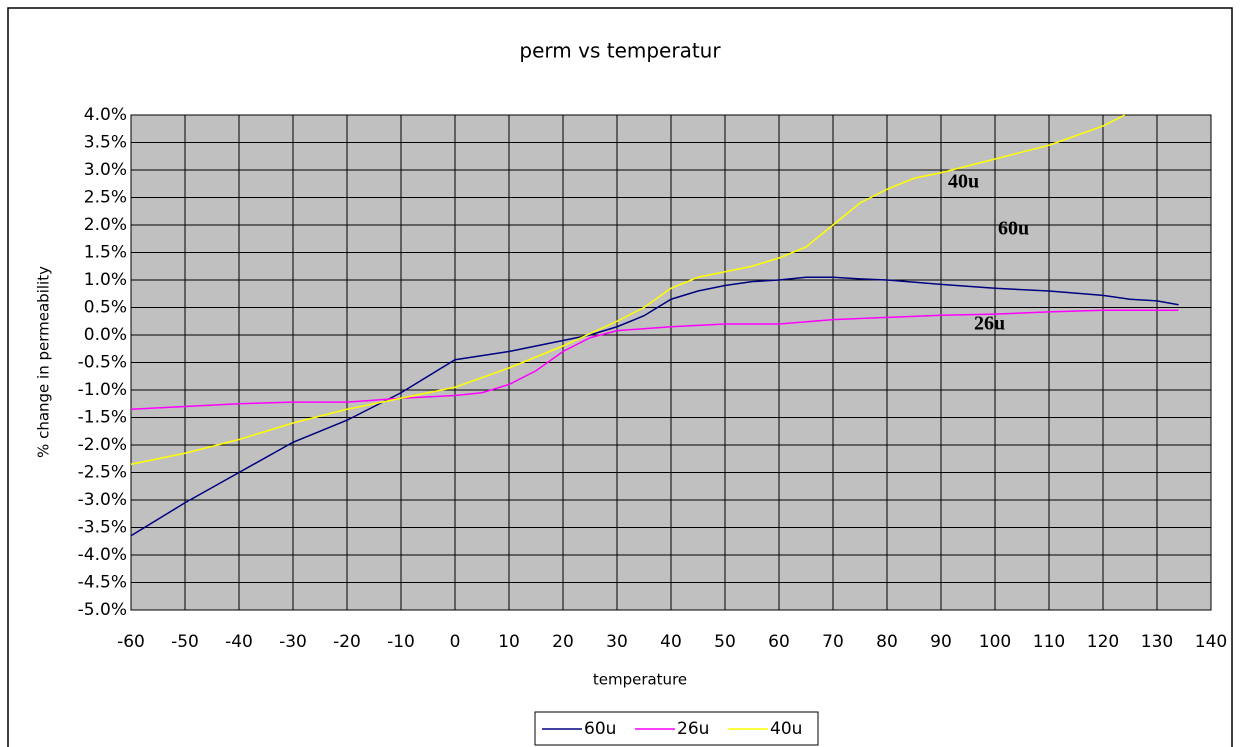 Image resolution: width=1240 pixels, height=747 pixels. Describe the element at coordinates (105, 143) in the screenshot. I see `y-tick-label: 3.5%` at that location.